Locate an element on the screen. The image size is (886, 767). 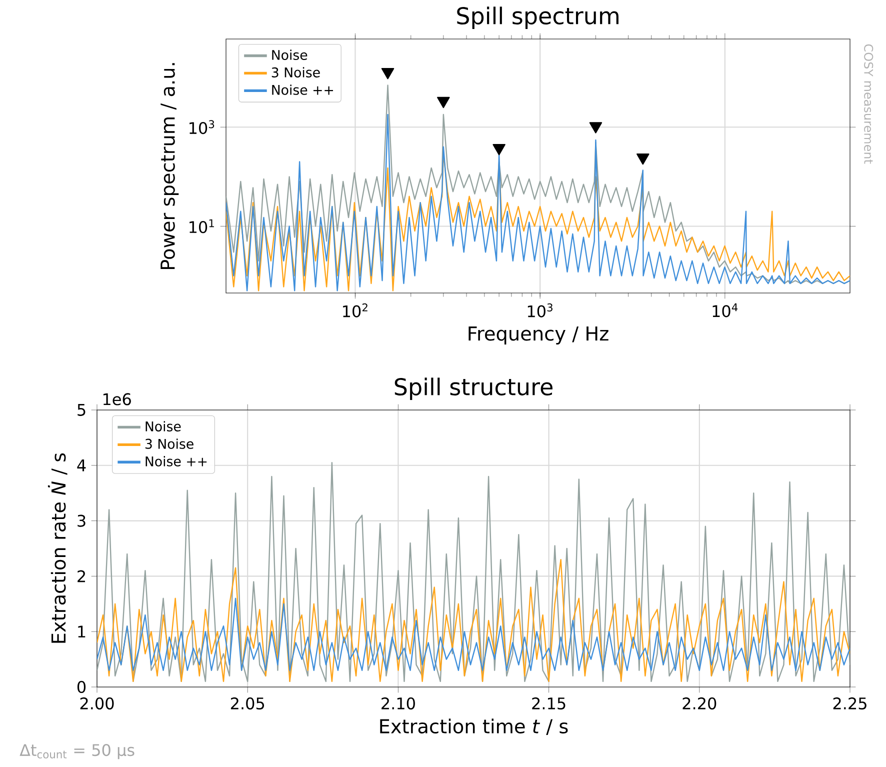
x-tick-label: 2.05 is located at coordinates (247, 703).